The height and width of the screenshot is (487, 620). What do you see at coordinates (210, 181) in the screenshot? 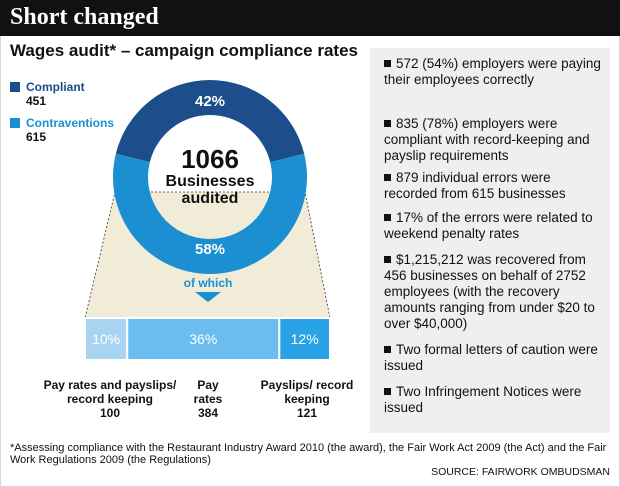
I see `total-label-line1: Businesses` at bounding box center [210, 181].